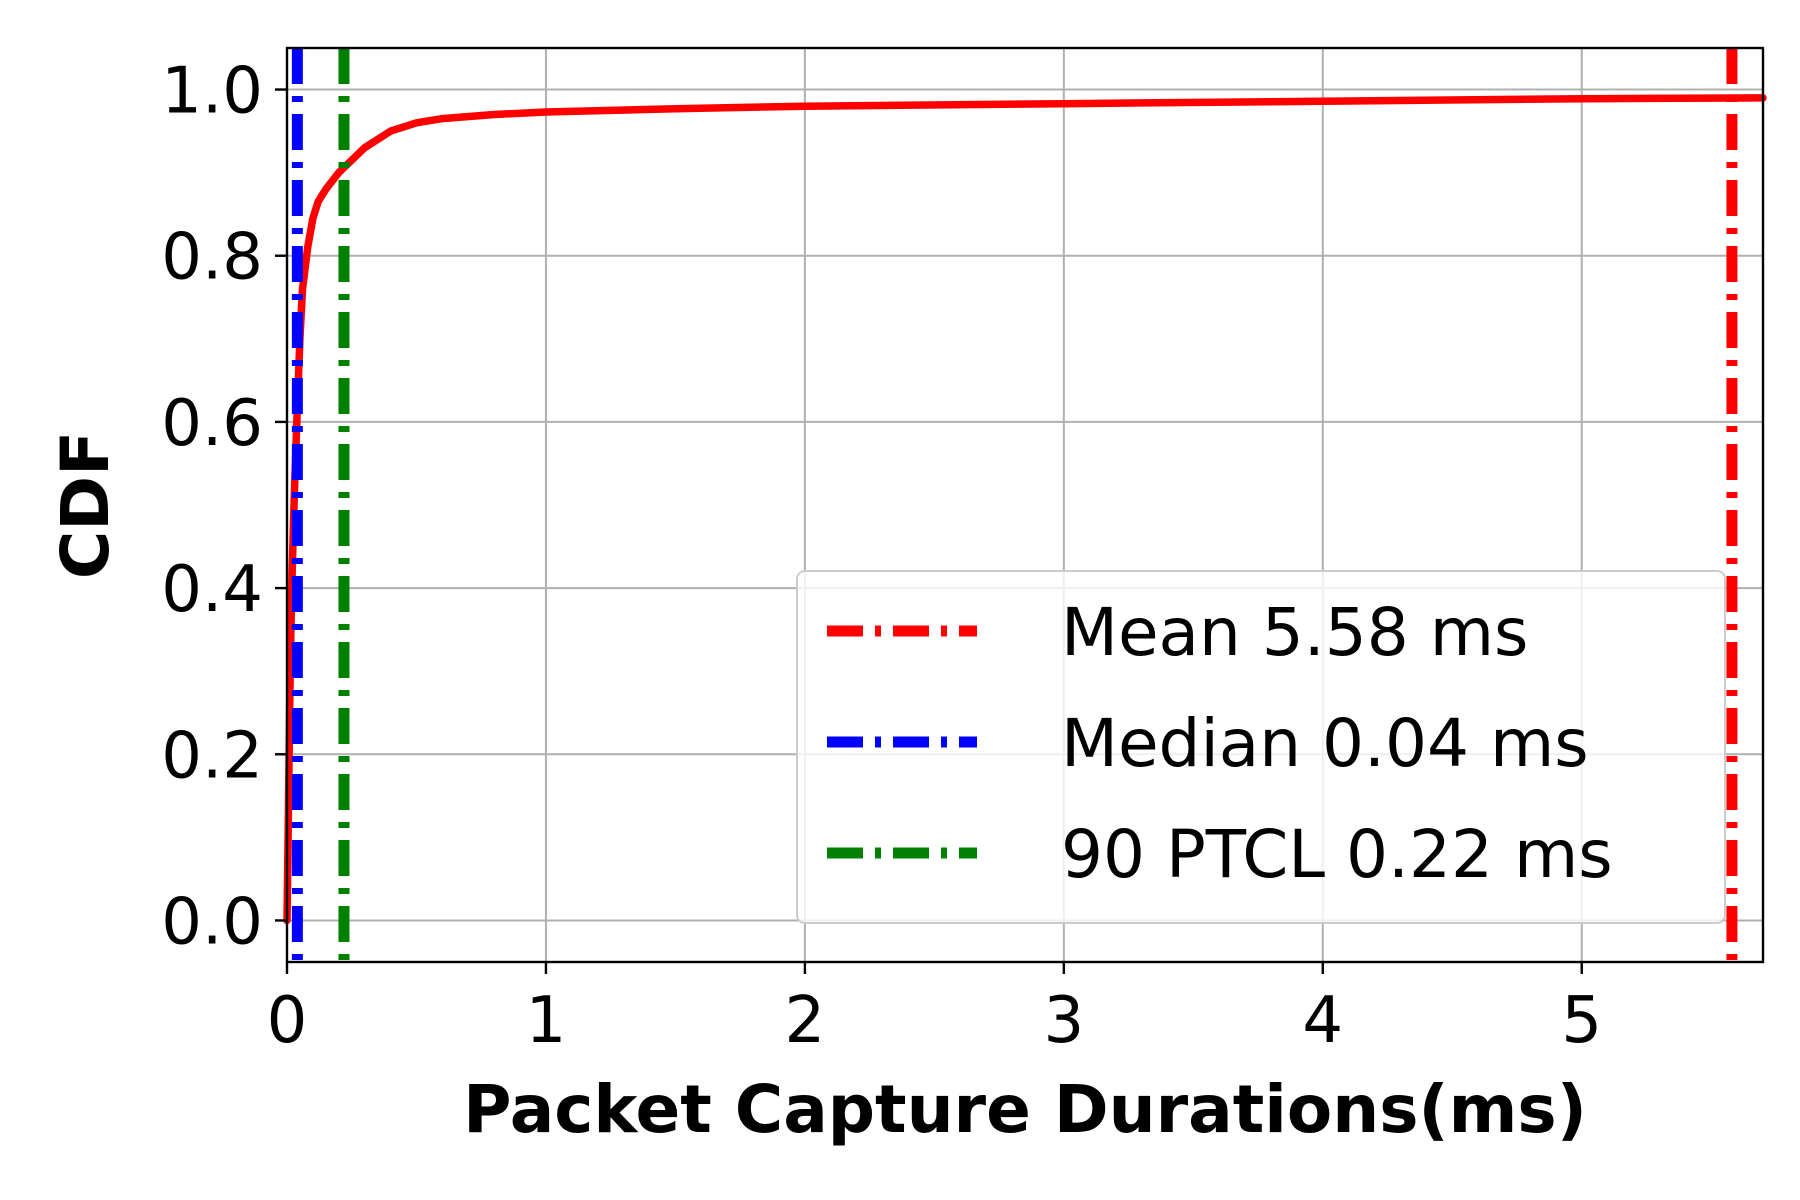  Describe the element at coordinates (1337, 854) in the screenshot. I see `legend-label: 90 PTCL 0.22 ms` at that location.